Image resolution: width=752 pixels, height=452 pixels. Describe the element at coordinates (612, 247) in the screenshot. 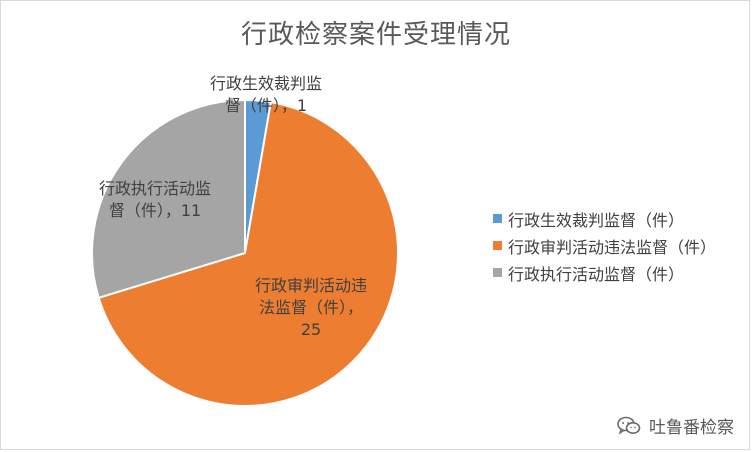

I see `legend-label: 行政审判活动违法监督（件）` at that location.